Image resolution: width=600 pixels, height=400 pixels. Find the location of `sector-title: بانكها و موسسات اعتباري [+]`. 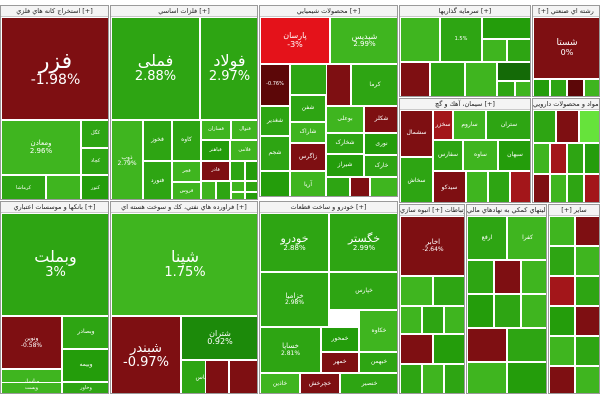

sector-title: بانكها و موسسات اعتباري [+] is located at coordinates (54, 207).